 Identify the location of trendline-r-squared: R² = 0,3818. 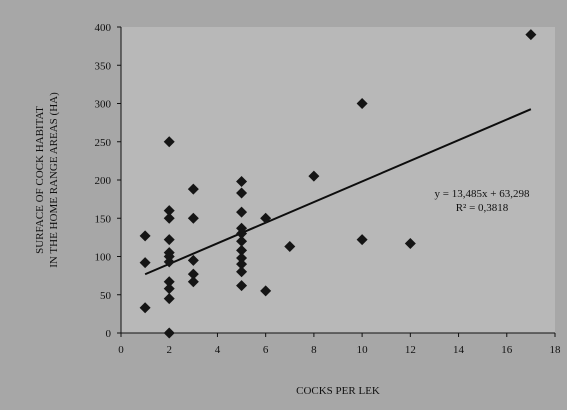
(482, 208).